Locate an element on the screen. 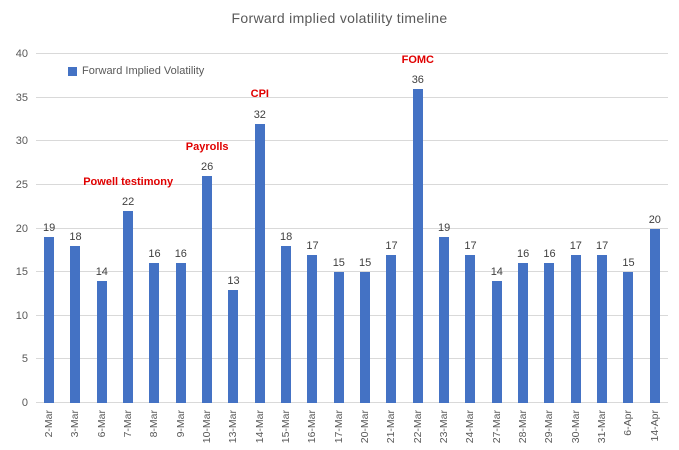  bar-group: 17 31-Mar is located at coordinates (602, 249).